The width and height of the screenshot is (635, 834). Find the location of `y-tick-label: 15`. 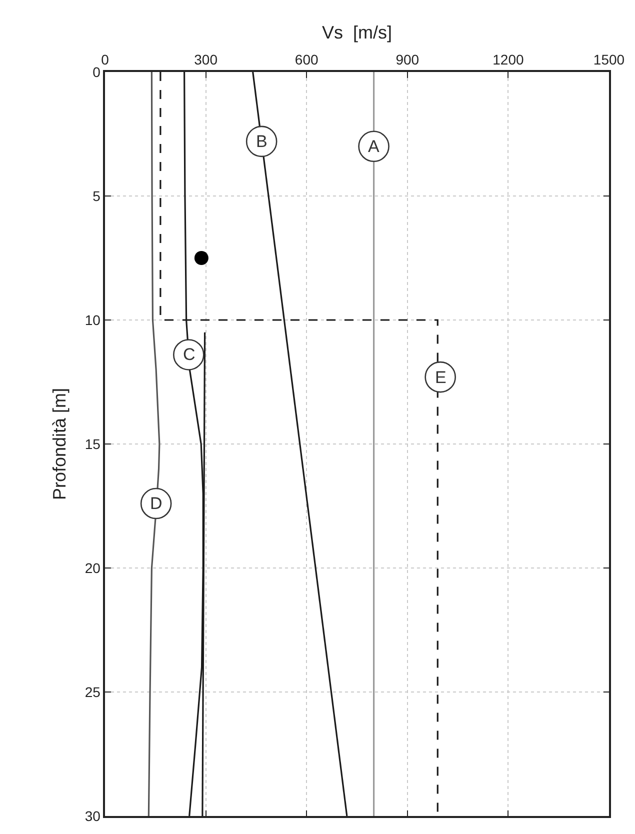

y-tick-label: 15 is located at coordinates (92, 444).